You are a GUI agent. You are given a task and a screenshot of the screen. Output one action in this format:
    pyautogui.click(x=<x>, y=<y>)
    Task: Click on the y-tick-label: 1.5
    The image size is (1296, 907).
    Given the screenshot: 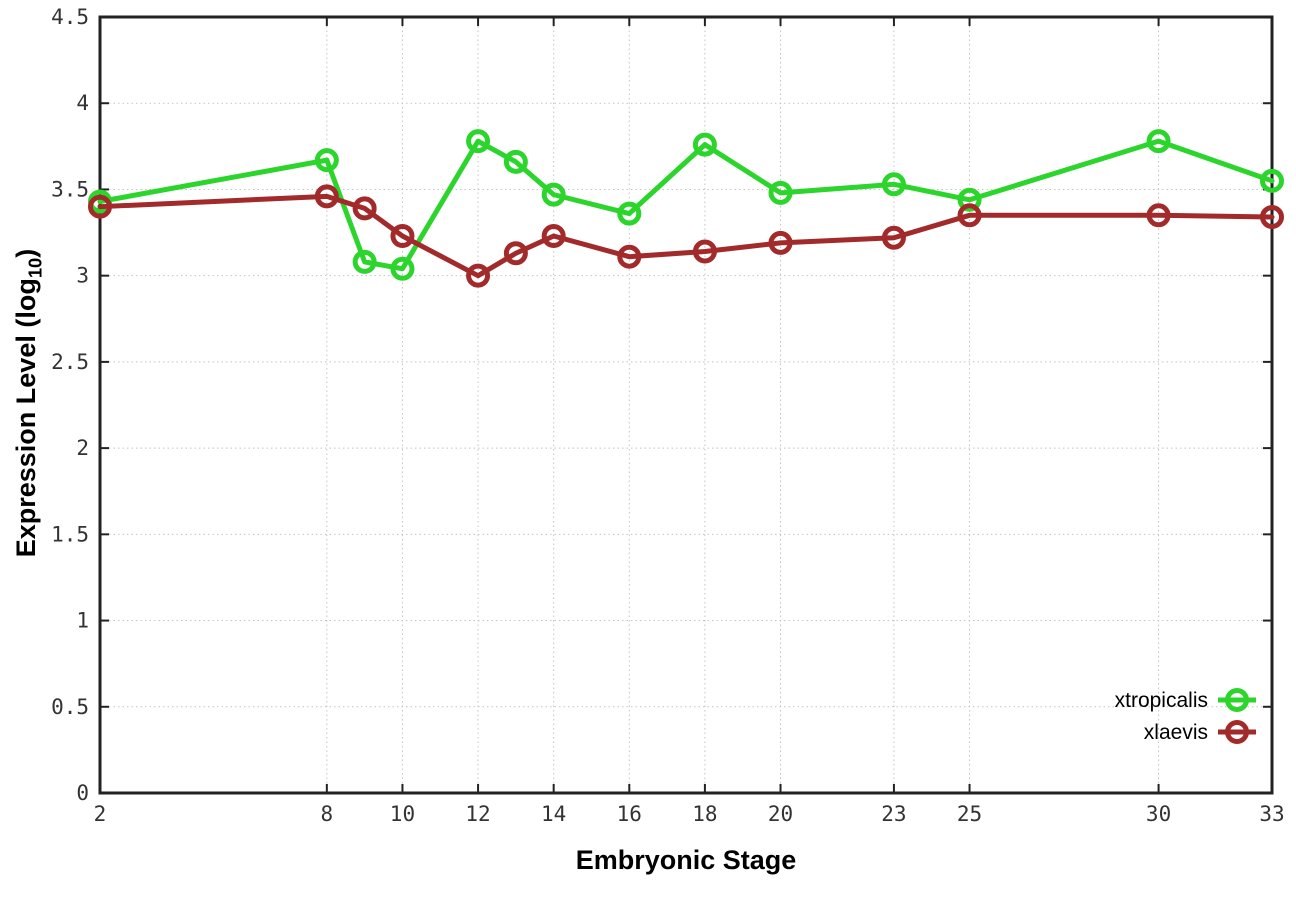 What is the action you would take?
    pyautogui.click(x=70, y=534)
    